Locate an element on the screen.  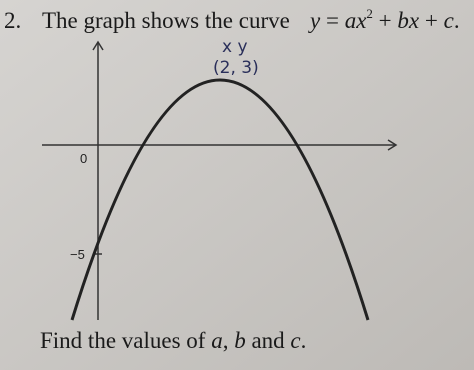
eq-part: . is located at coordinates (457, 20).